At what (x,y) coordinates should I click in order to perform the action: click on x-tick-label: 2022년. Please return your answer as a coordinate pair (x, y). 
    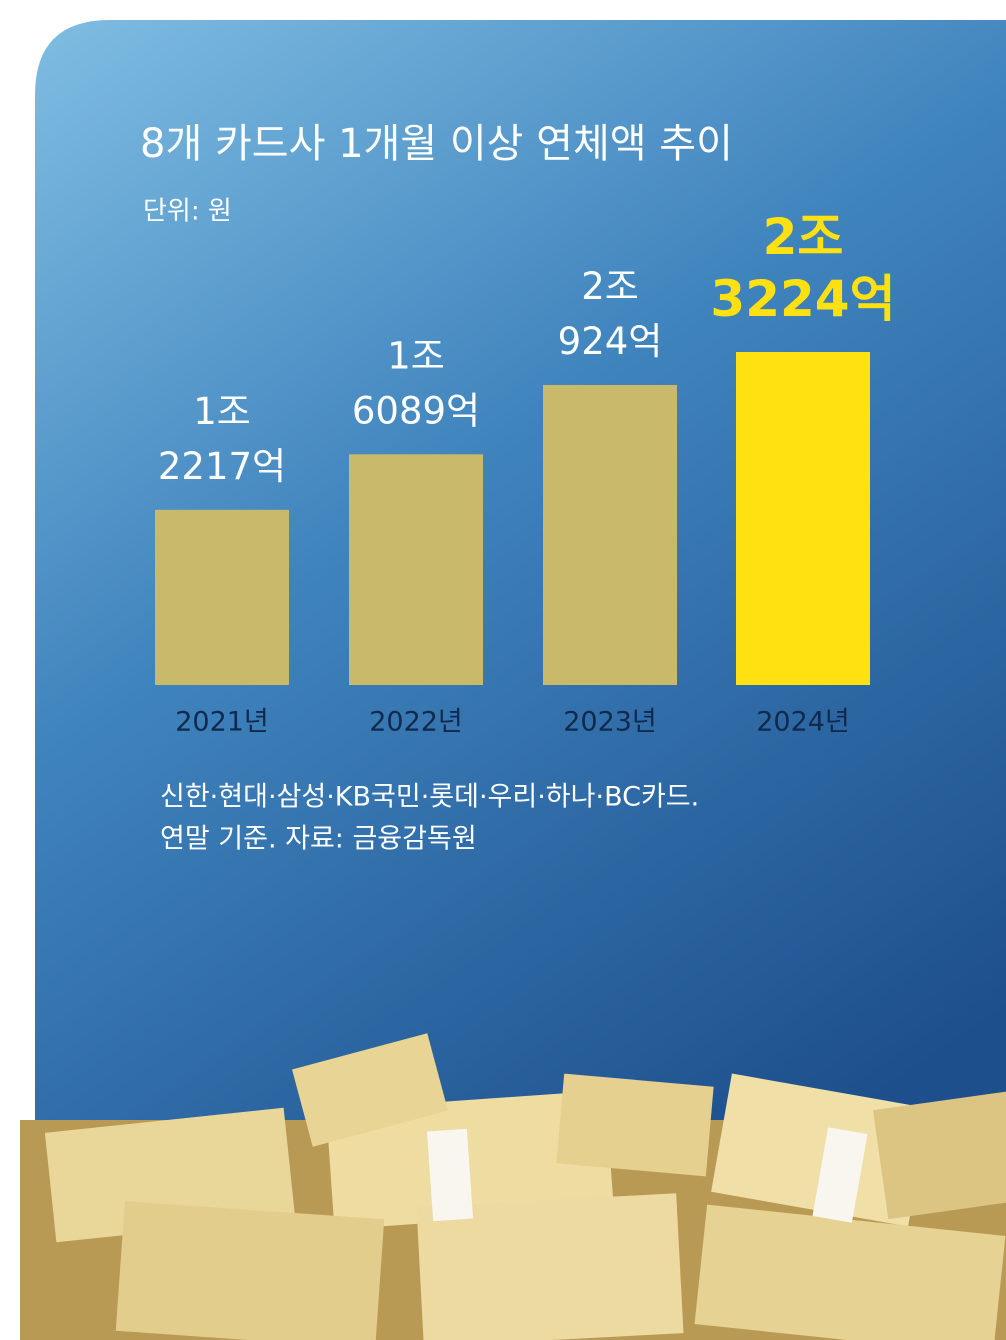
    Looking at the image, I should click on (416, 722).